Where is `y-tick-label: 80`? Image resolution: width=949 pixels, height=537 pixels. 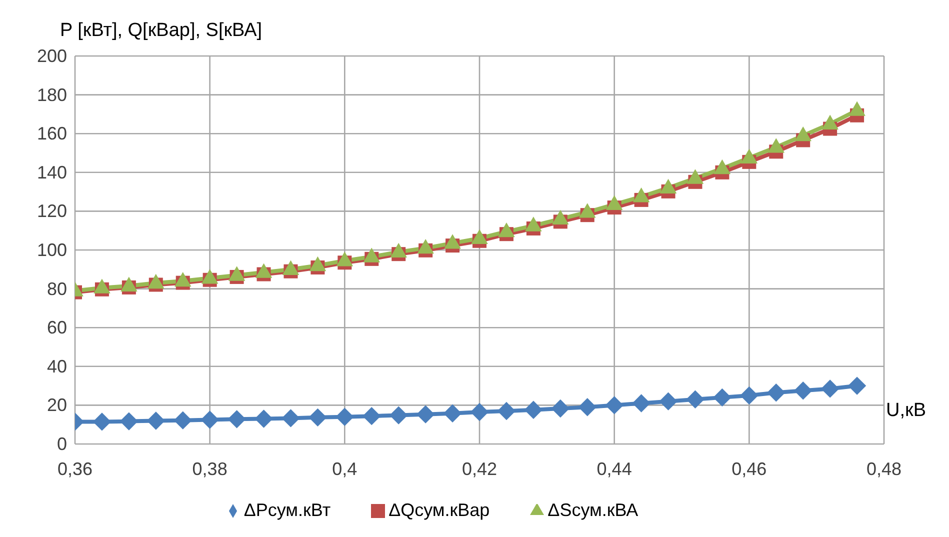
y-tick-label: 80 is located at coordinates (56, 288).